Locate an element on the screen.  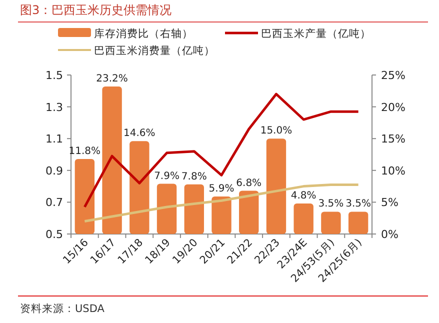
data-label: 15.0% is located at coordinates (276, 131).